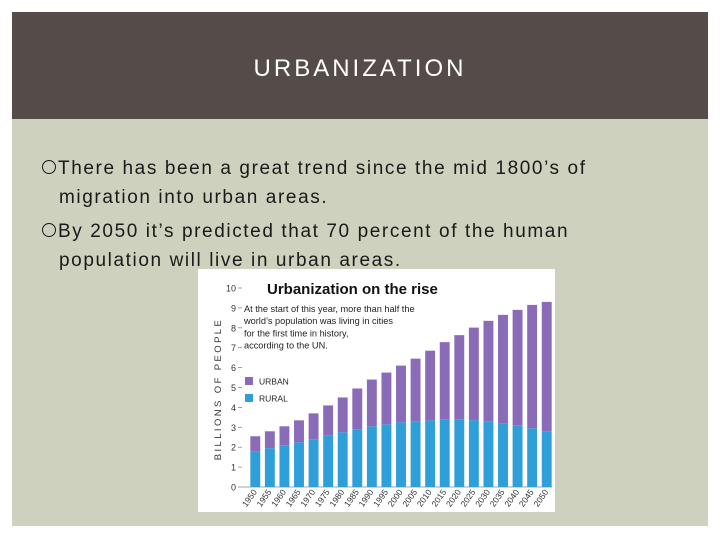 This screenshot has height=540, width=720. What do you see at coordinates (424, 497) in the screenshot?
I see `x-tick-label: 2010` at bounding box center [424, 497].